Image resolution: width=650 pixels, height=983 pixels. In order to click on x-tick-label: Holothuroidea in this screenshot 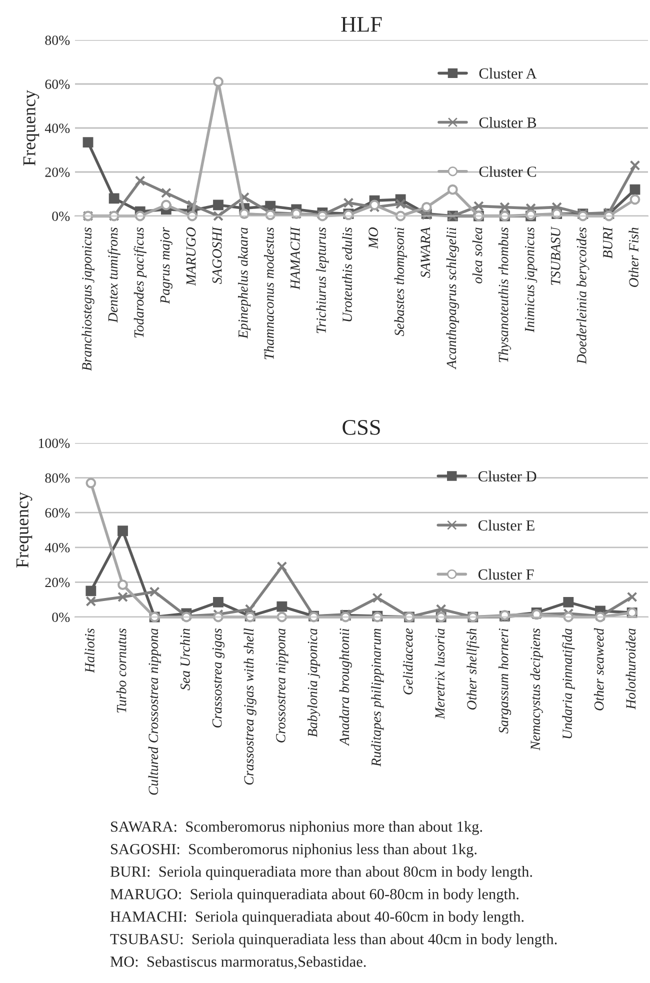, I will do `click(631, 669)`.